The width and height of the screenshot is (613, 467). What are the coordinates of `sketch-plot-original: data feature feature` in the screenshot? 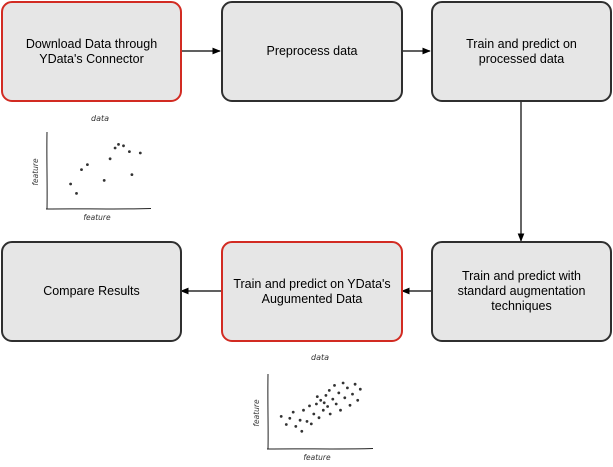 It's located at (91, 168).